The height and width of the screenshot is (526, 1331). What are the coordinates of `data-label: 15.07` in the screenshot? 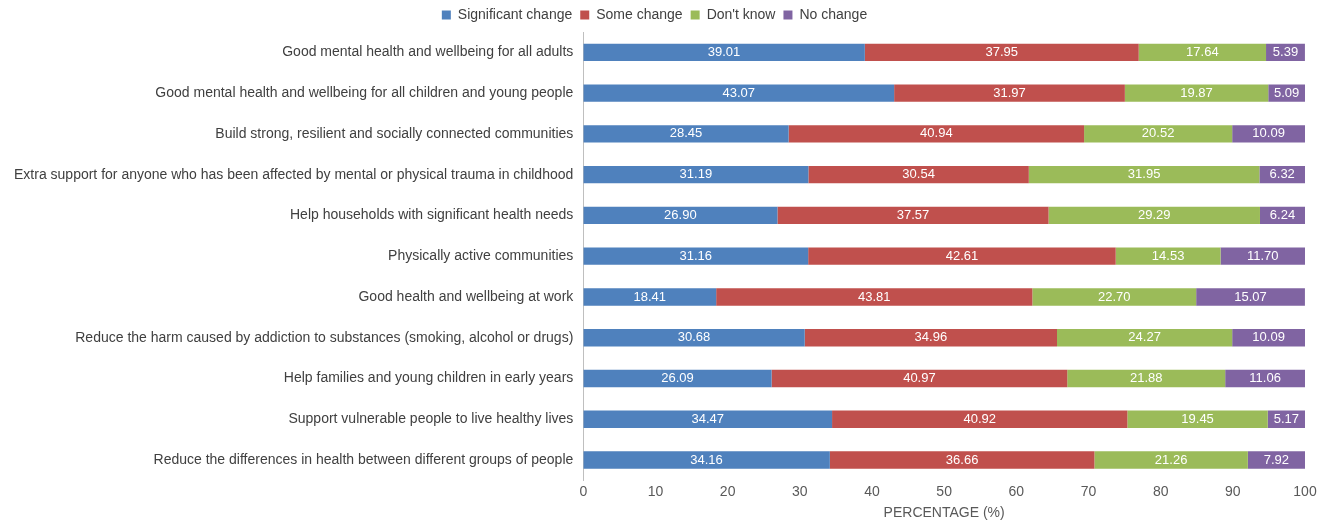 It's located at (1250, 296).